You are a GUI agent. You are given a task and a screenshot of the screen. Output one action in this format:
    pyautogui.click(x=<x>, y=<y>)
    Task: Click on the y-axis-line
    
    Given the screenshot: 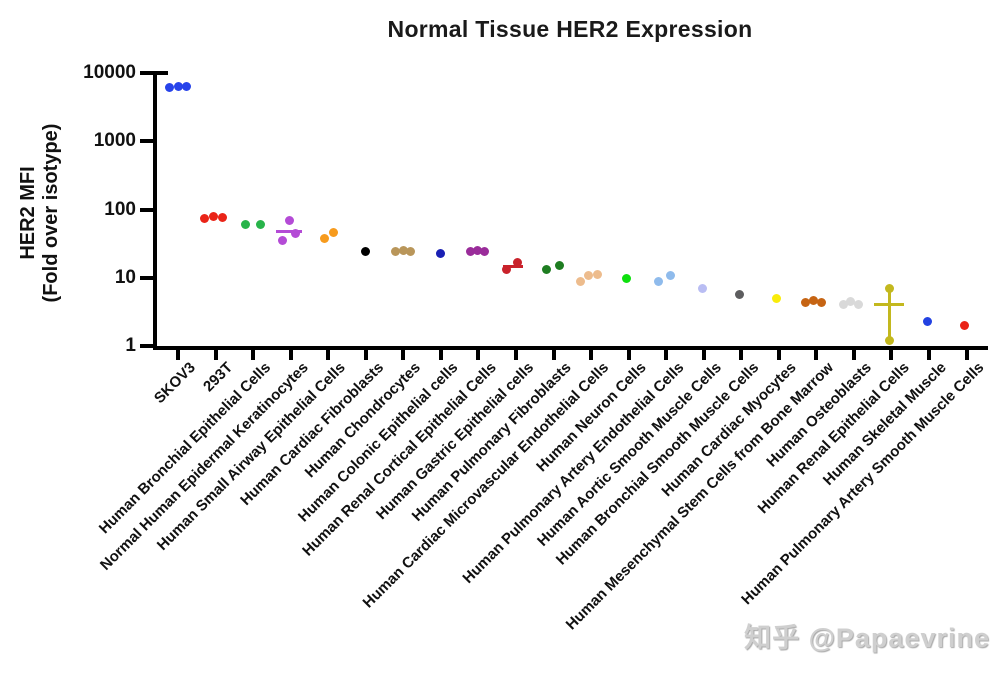 What is the action you would take?
    pyautogui.click(x=155, y=210)
    